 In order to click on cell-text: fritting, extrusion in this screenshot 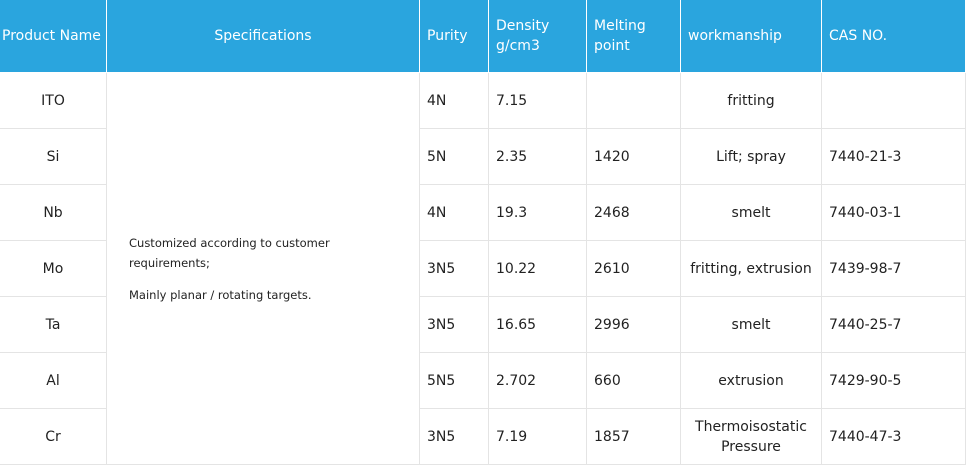, I will do `click(751, 268)`.